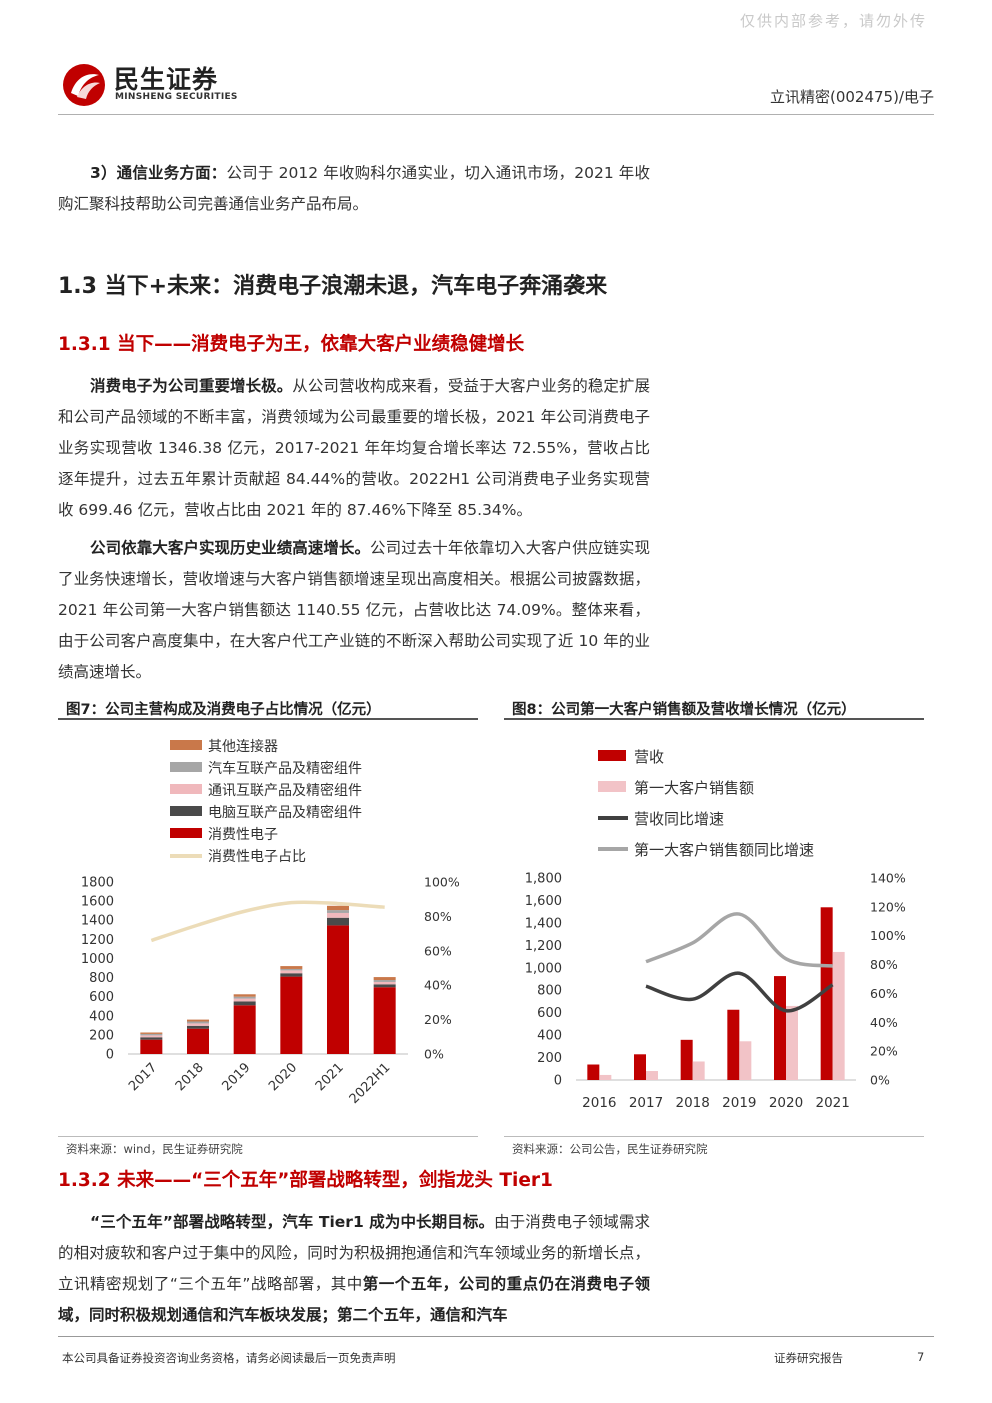  I want to click on x-tick-label: 2017, so click(646, 1103).